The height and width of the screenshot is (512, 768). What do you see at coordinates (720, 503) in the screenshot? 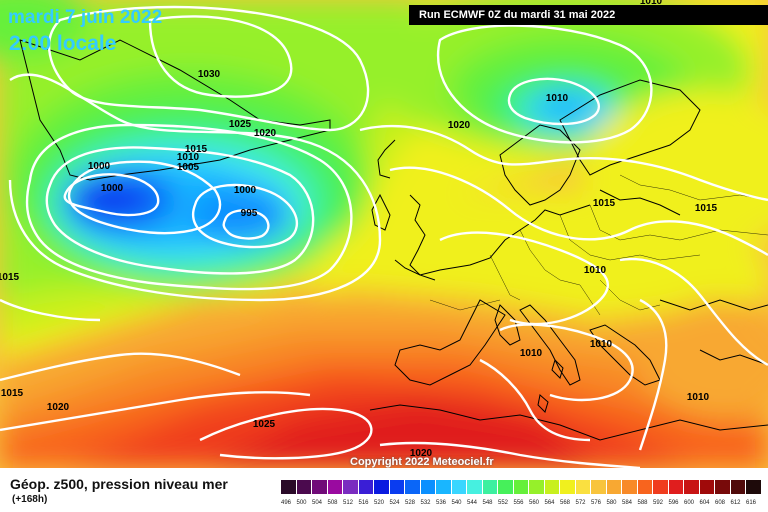
I see `color-scale-value: 608` at bounding box center [720, 503].